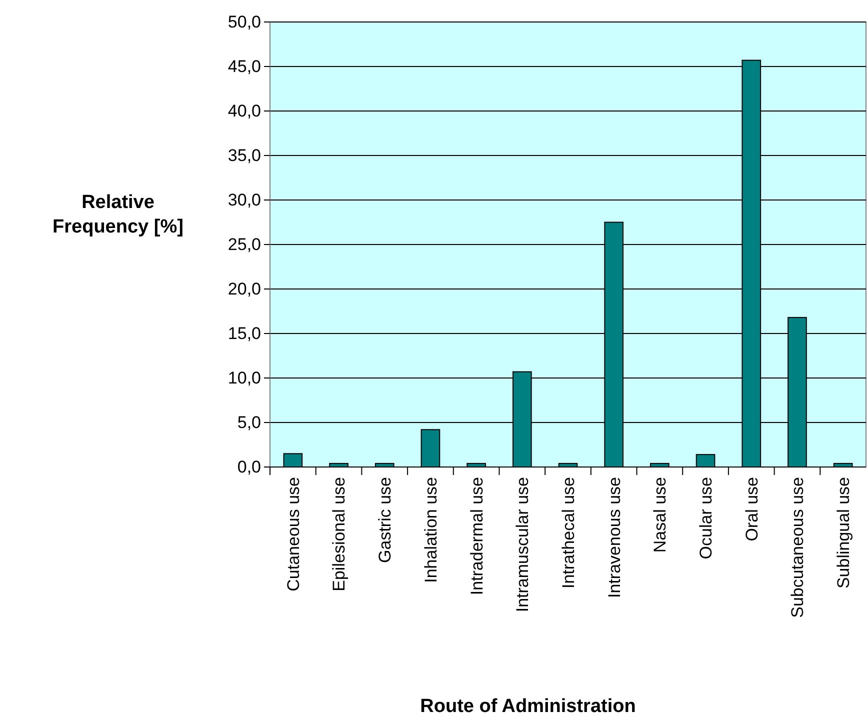 The height and width of the screenshot is (722, 868). What do you see at coordinates (244, 244) in the screenshot?
I see `y-tick-label: 25,0` at bounding box center [244, 244].